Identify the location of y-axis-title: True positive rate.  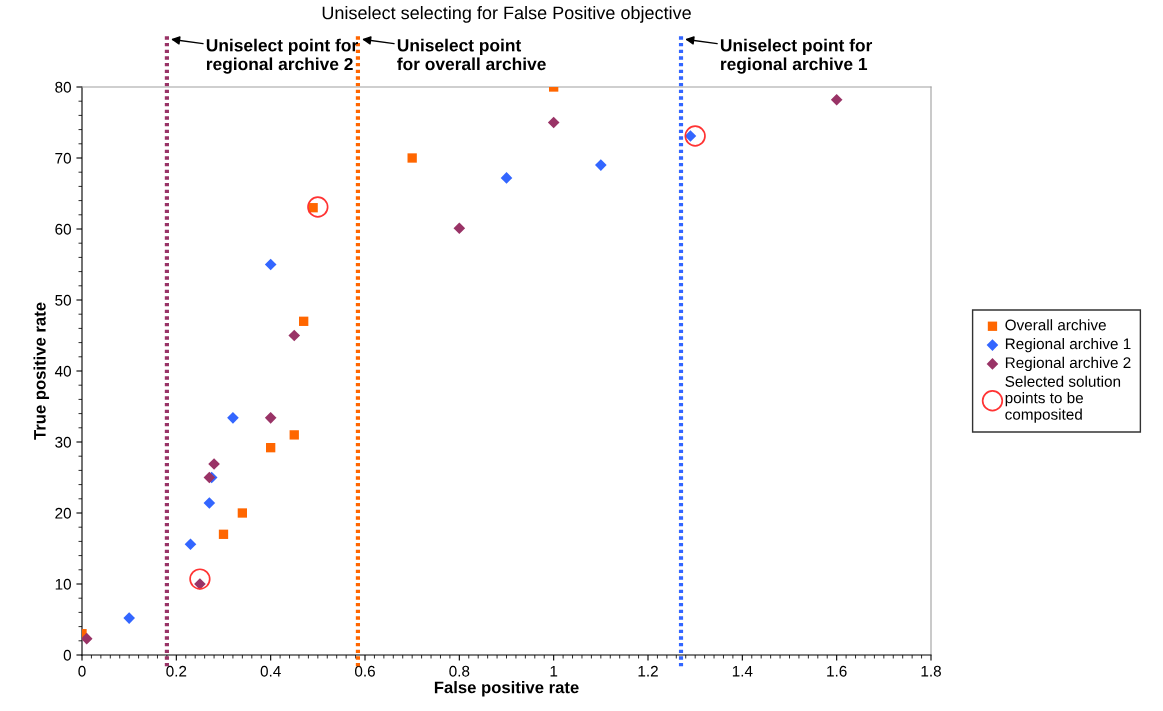
(41, 371).